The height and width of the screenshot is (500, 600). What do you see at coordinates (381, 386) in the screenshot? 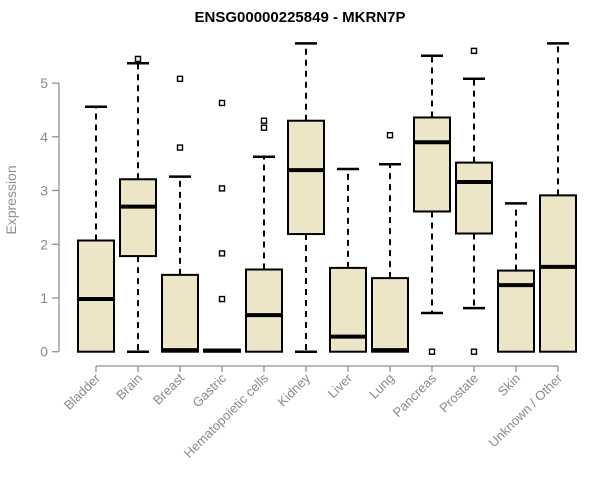
I see `x-label-lung: Lung` at bounding box center [381, 386].